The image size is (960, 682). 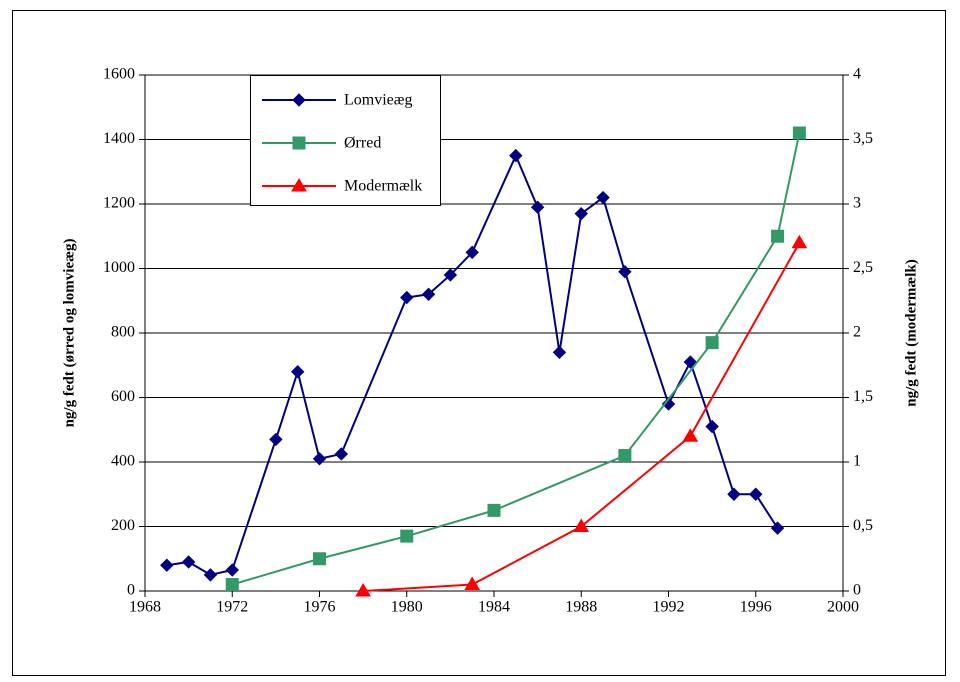 What do you see at coordinates (320, 607) in the screenshot?
I see `x-tick-label: 1976` at bounding box center [320, 607].